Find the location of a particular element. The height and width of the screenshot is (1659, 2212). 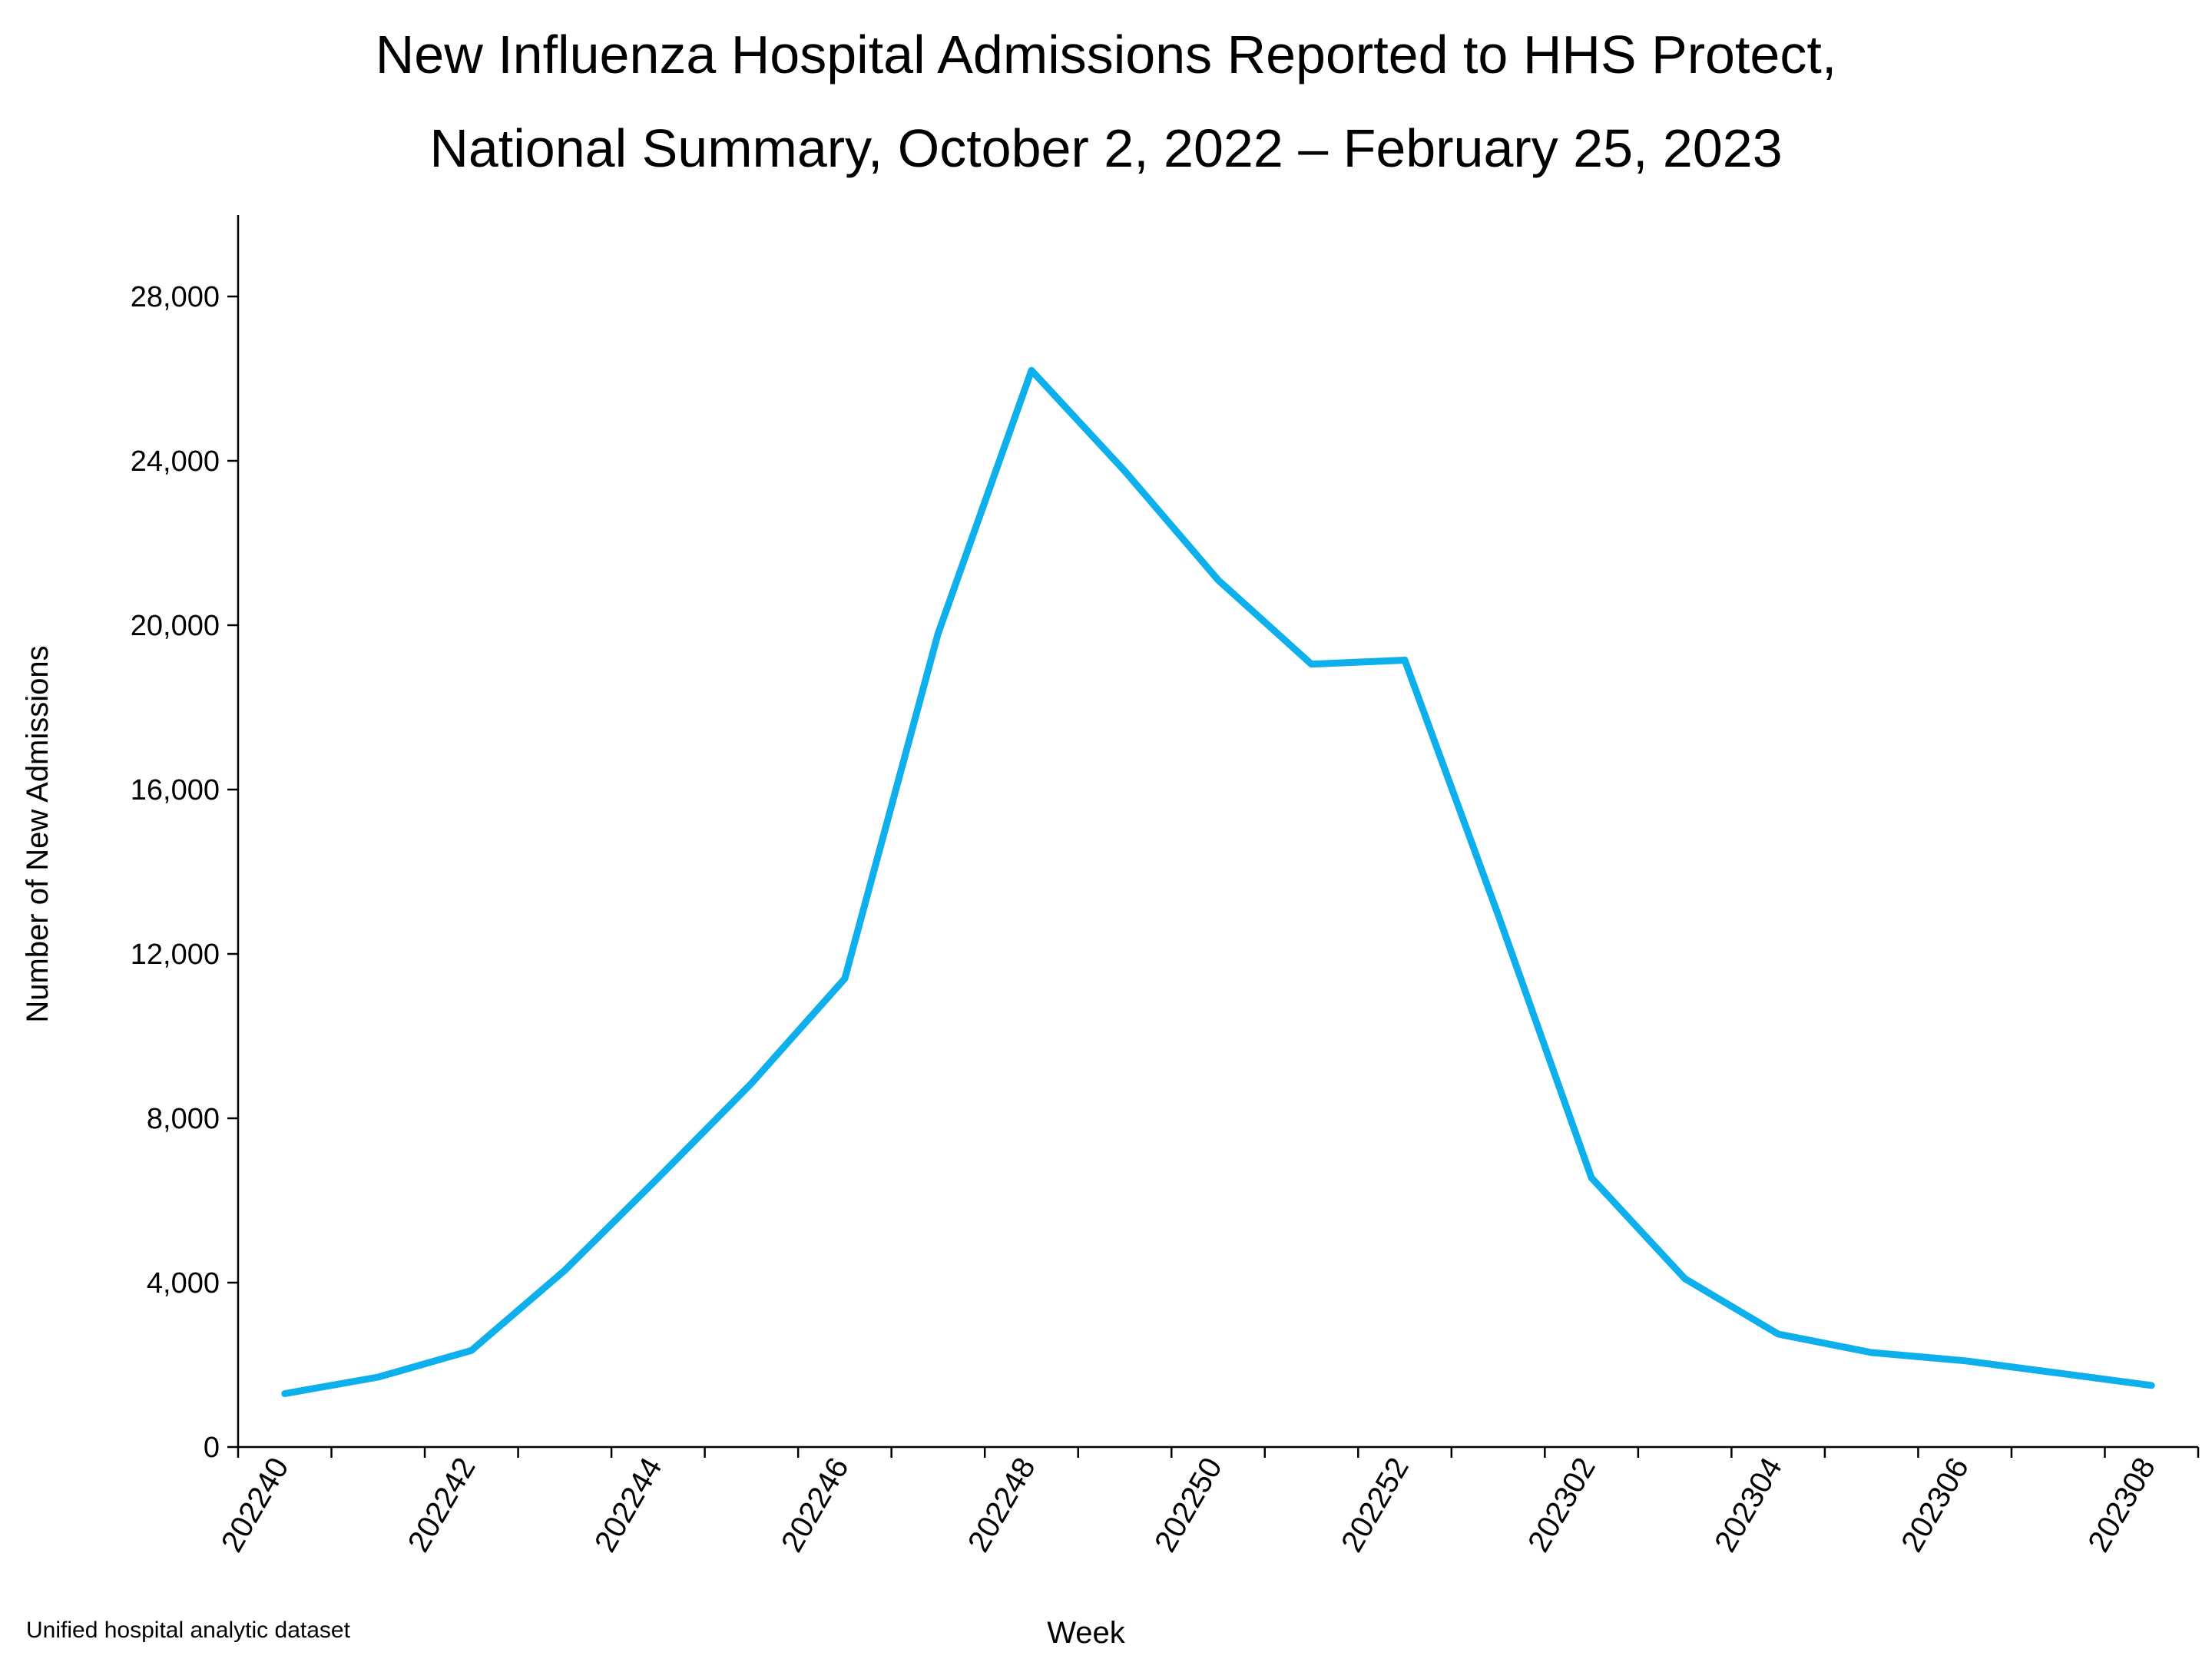

x-tick-label: 202304 is located at coordinates (1748, 1505).